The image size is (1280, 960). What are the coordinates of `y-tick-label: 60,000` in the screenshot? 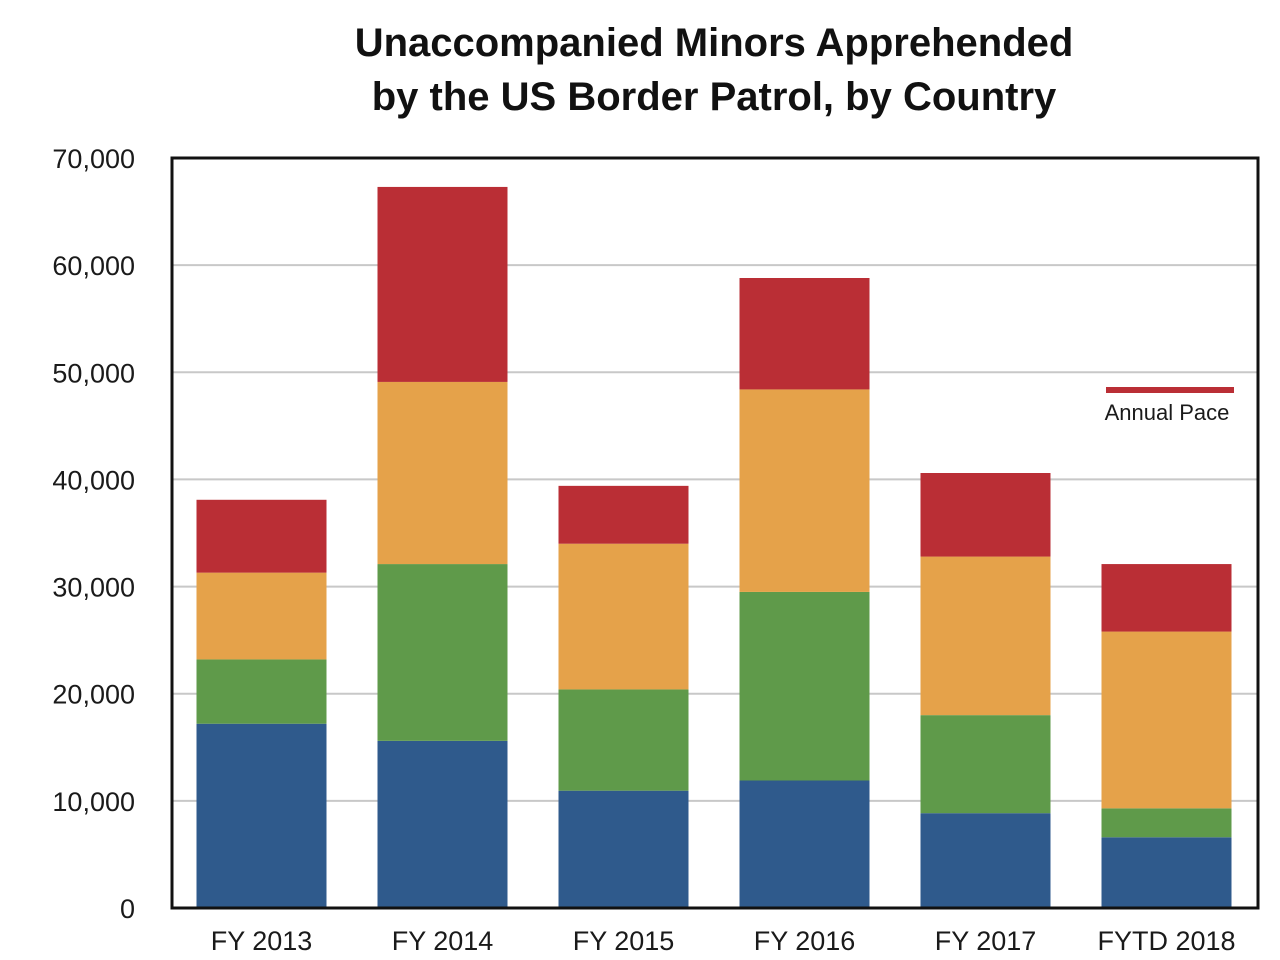 It's located at (93, 266).